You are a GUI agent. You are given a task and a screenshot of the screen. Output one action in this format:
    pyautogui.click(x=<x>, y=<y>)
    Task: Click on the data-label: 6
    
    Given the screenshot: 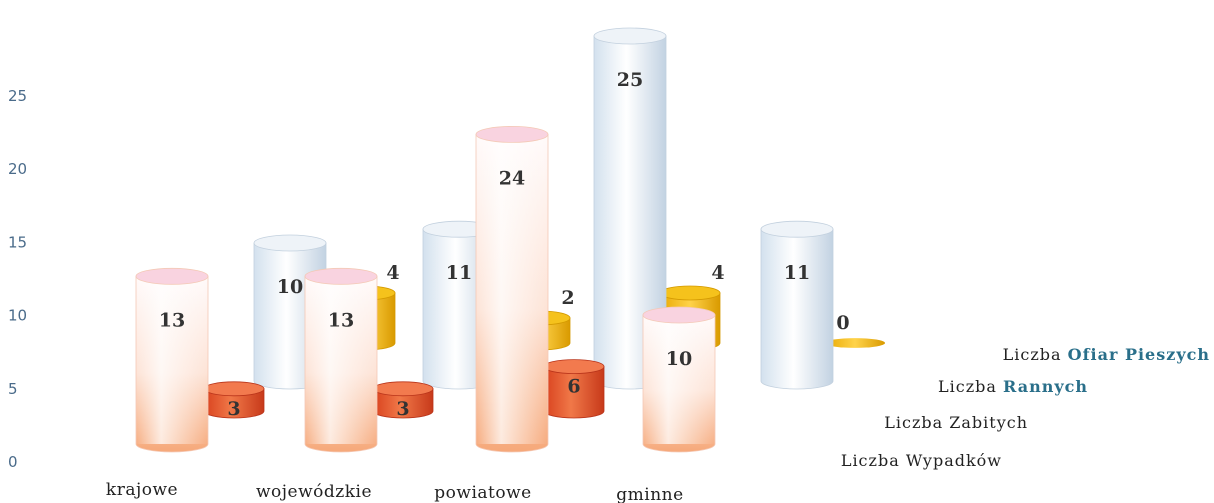 What is the action you would take?
    pyautogui.click(x=573, y=387)
    